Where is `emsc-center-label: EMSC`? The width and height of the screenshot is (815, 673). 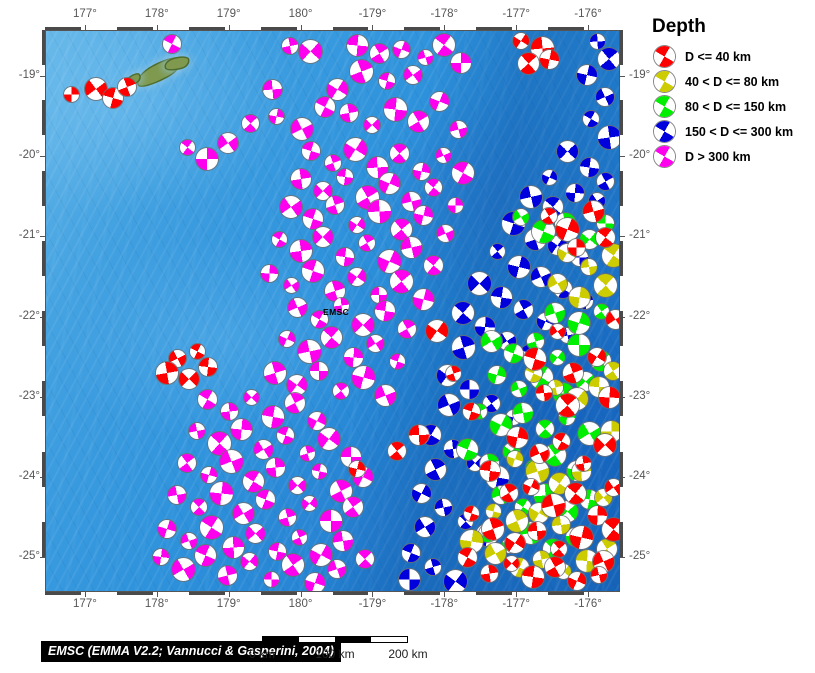
emsc-center-label: EMSC is located at coordinates (336, 312).